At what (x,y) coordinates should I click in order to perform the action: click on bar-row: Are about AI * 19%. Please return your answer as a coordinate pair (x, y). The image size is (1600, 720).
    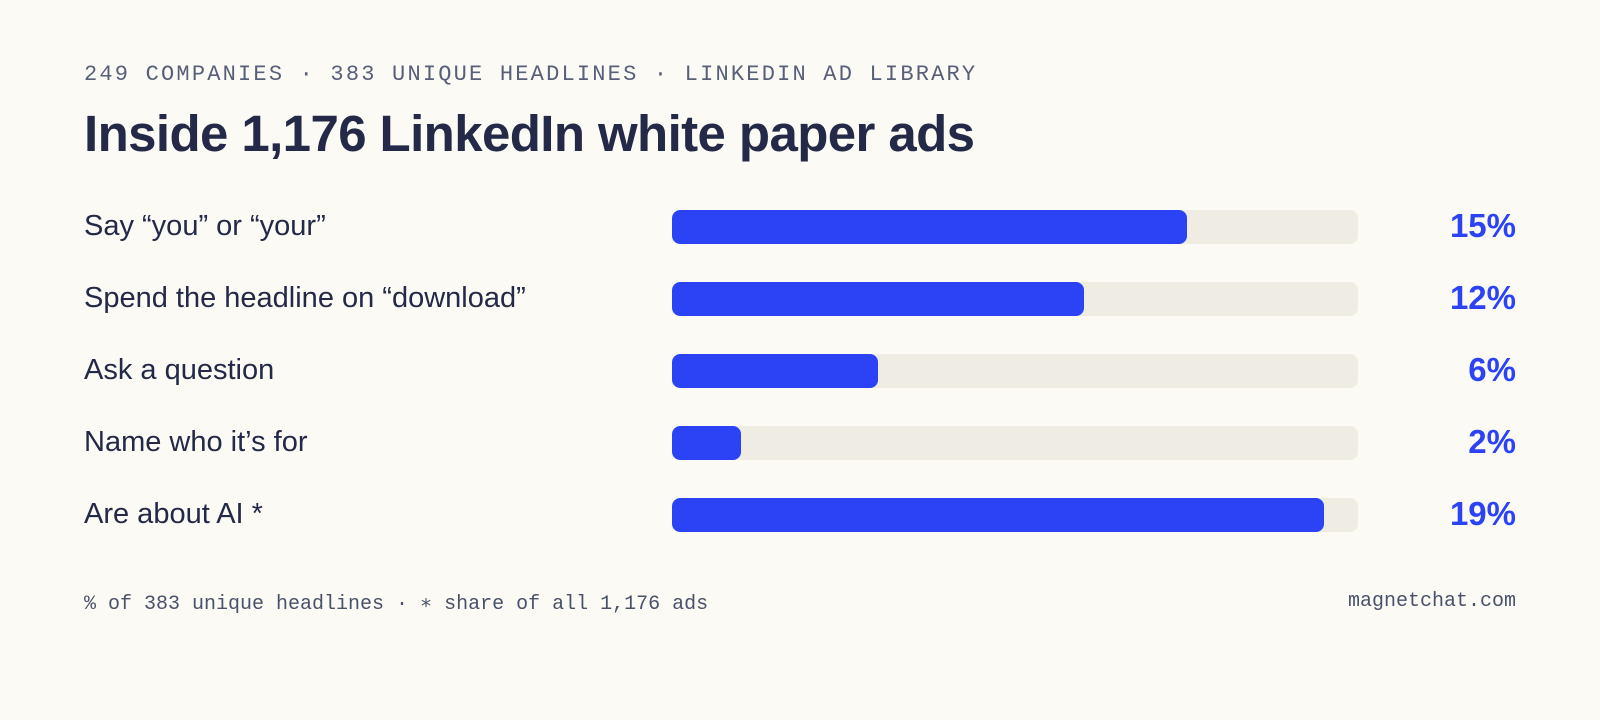
    Looking at the image, I should click on (800, 514).